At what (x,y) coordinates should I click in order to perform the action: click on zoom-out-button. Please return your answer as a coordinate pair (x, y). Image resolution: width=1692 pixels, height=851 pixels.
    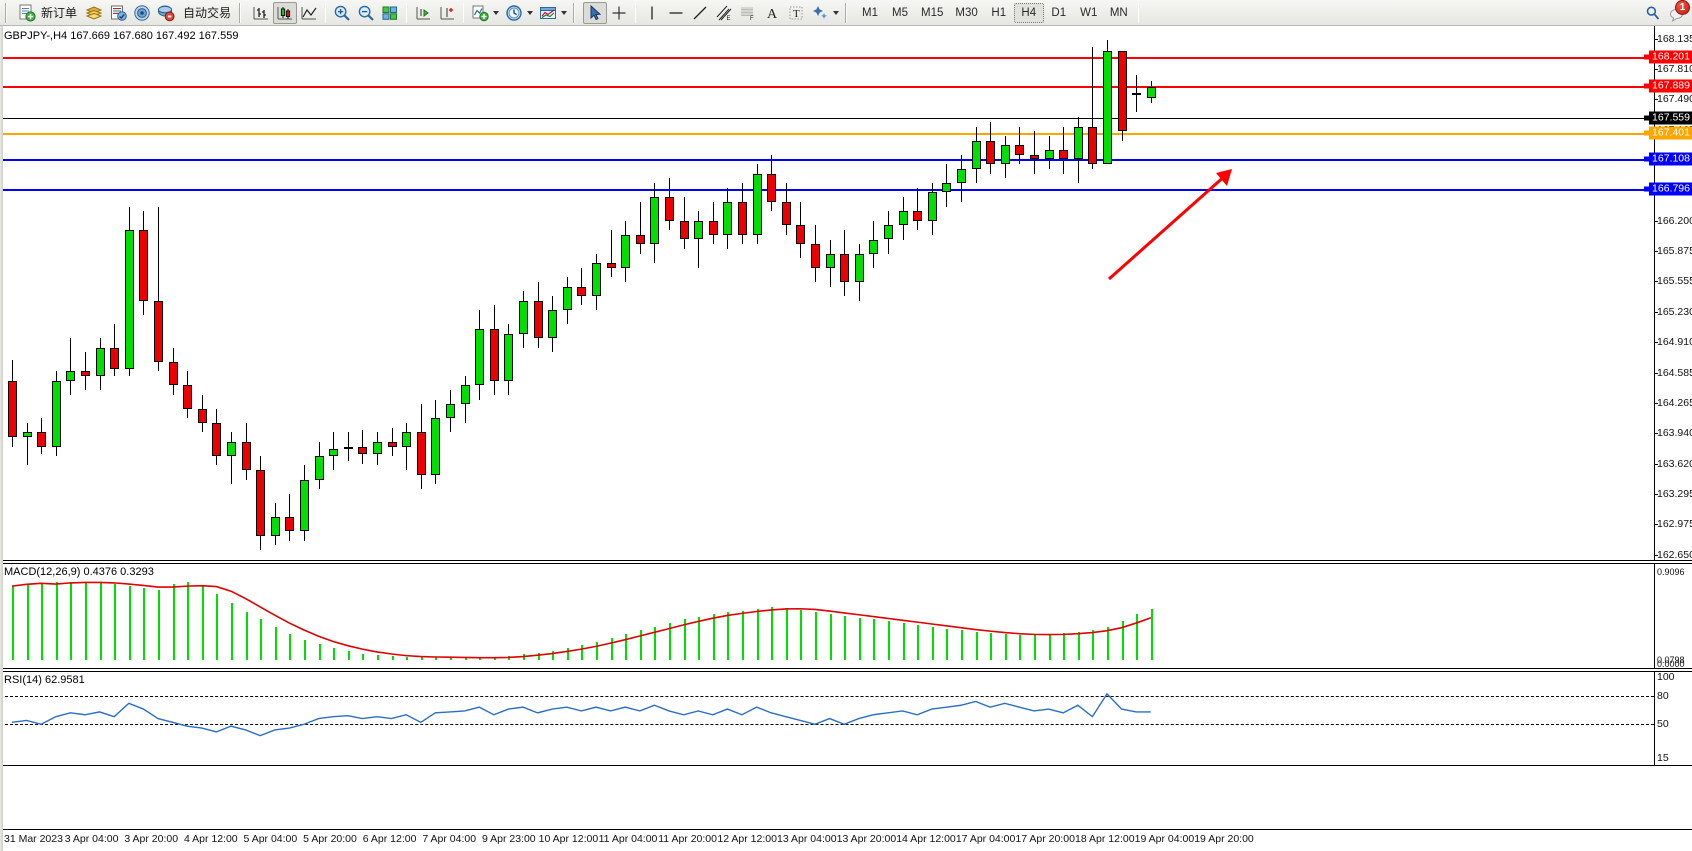
    Looking at the image, I should click on (366, 13).